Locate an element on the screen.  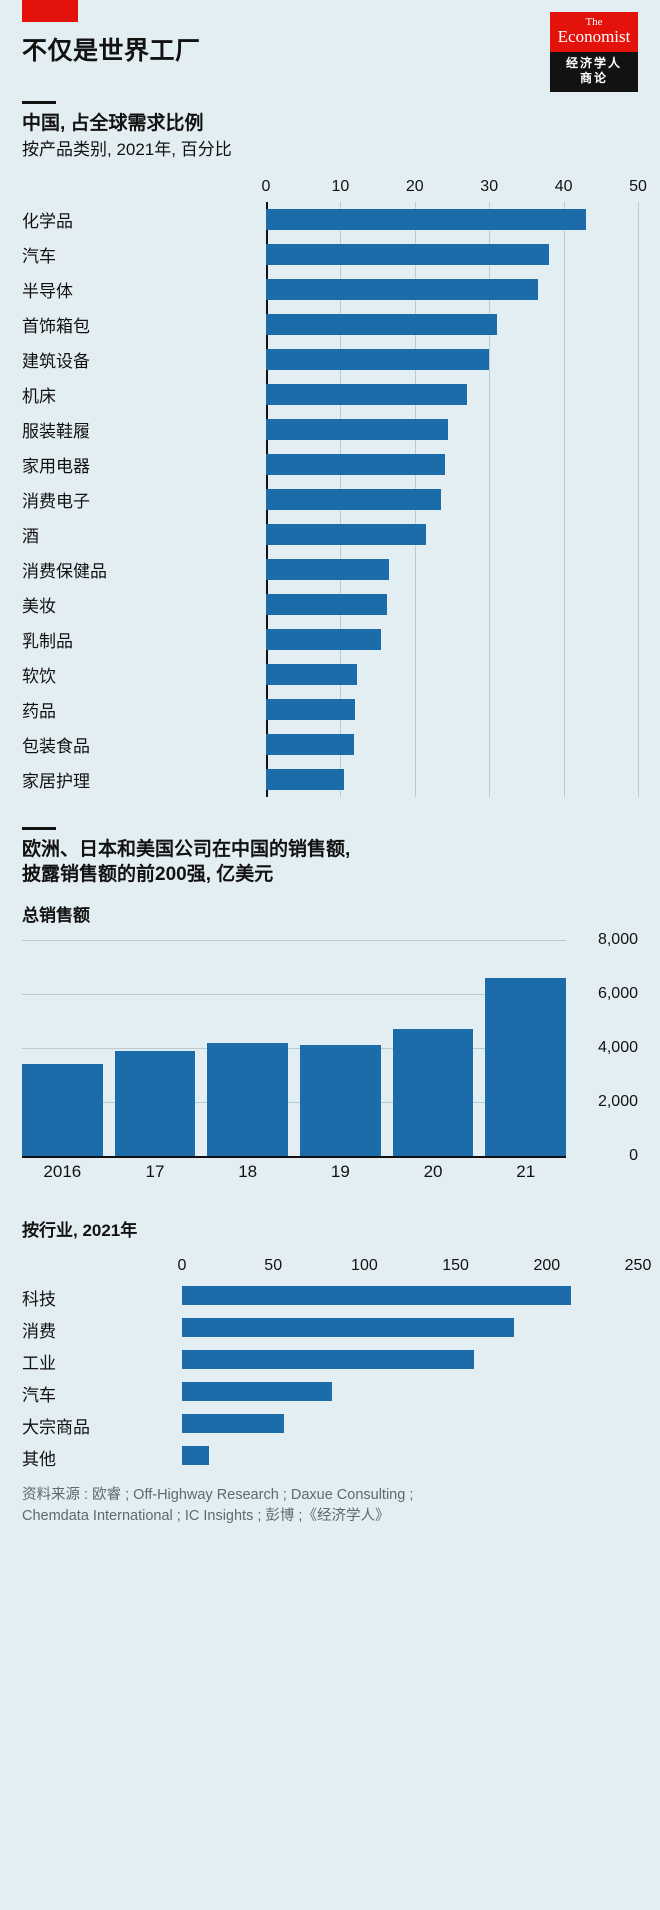
chart2-columns is located at coordinates (294, 1048).